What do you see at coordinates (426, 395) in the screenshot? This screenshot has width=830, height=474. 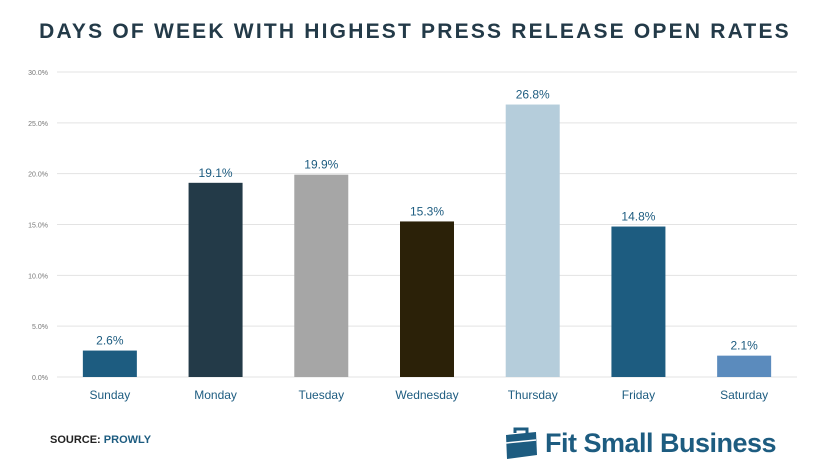 I see `x-tick-label: Wednesday` at bounding box center [426, 395].